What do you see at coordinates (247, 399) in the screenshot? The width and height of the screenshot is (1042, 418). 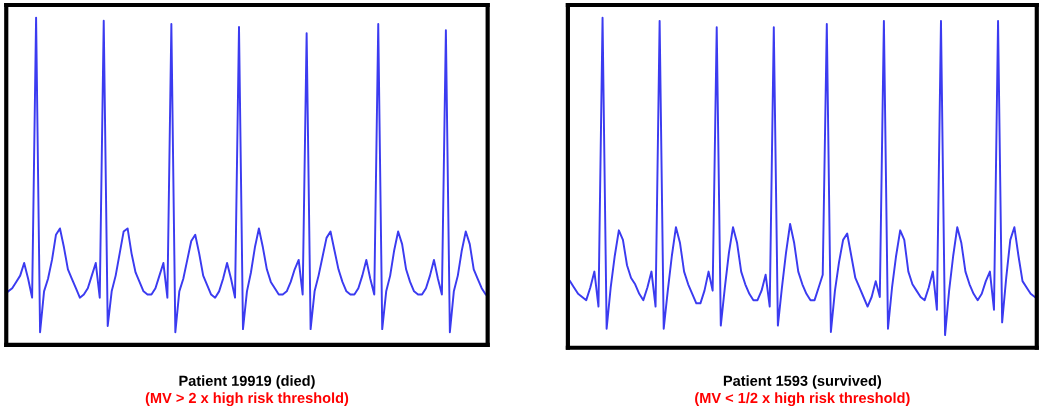 I see `text: (MV > 2 x high risk threshold)` at bounding box center [247, 399].